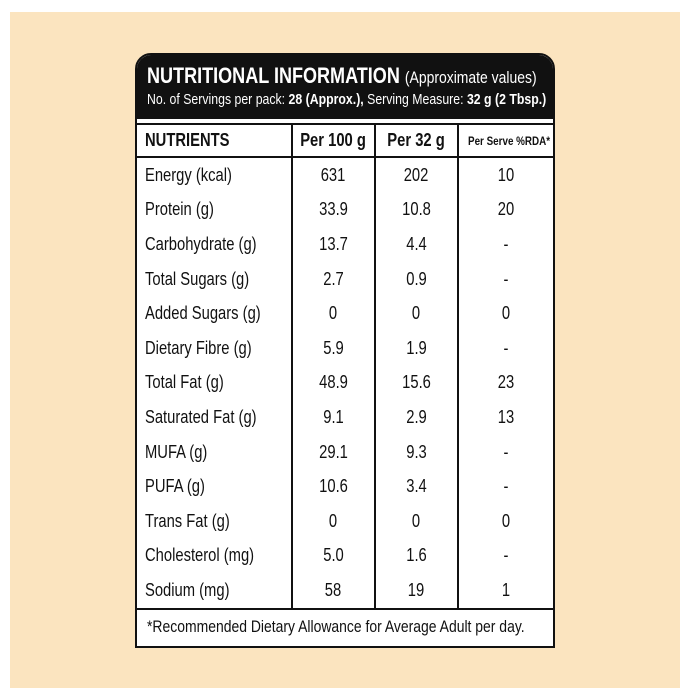 Image resolution: width=690 pixels, height=700 pixels. Describe the element at coordinates (333, 555) in the screenshot. I see `cell-text: 5.0` at that location.